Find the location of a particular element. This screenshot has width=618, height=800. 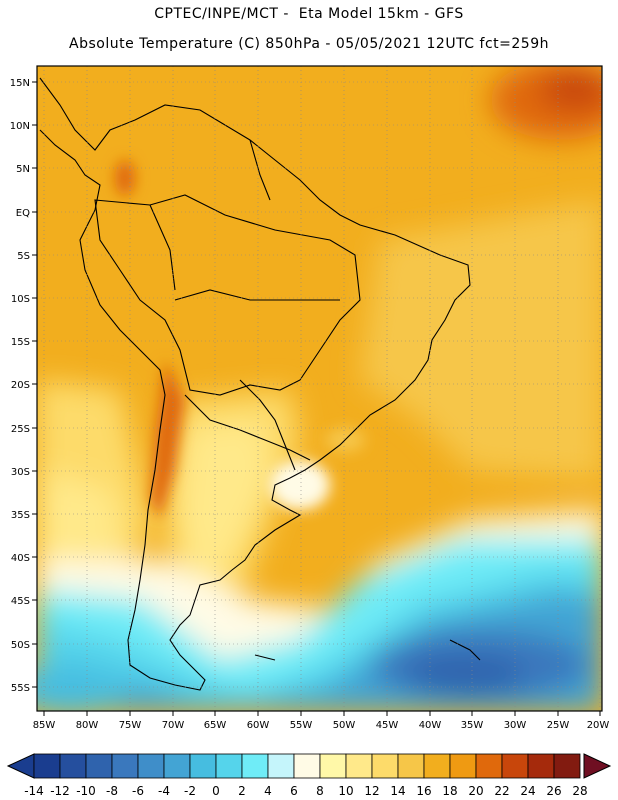

lat-label: 35S is located at coordinates (20, 515).